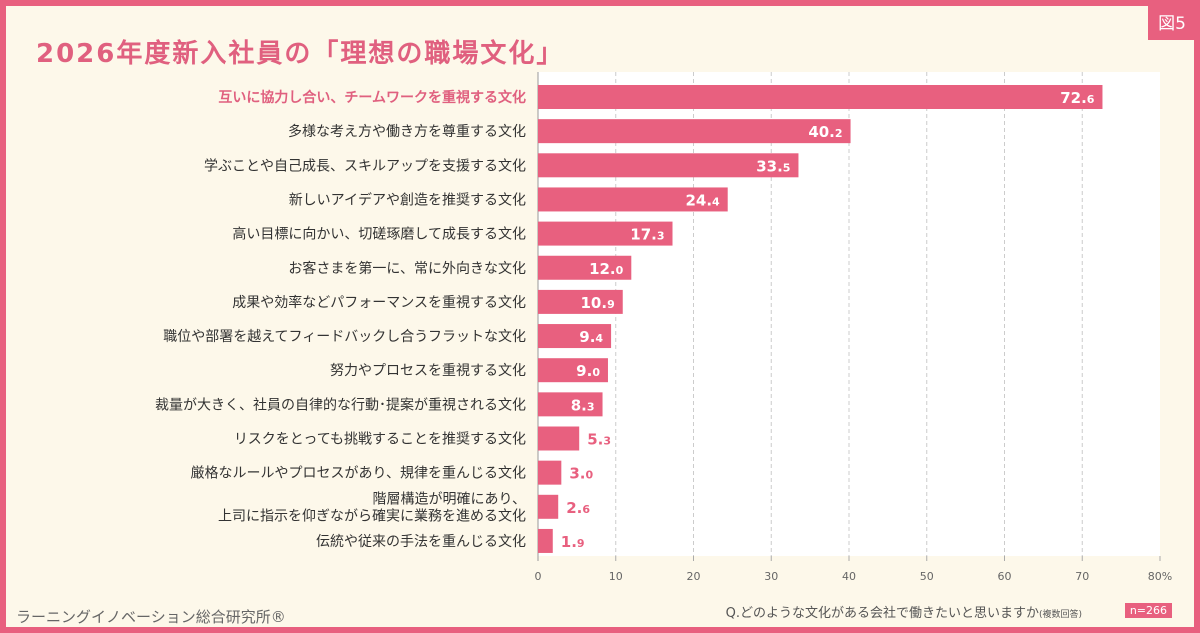  What do you see at coordinates (428, 371) in the screenshot?
I see `category-label: 努力やプロセスを重視する文化` at bounding box center [428, 371].